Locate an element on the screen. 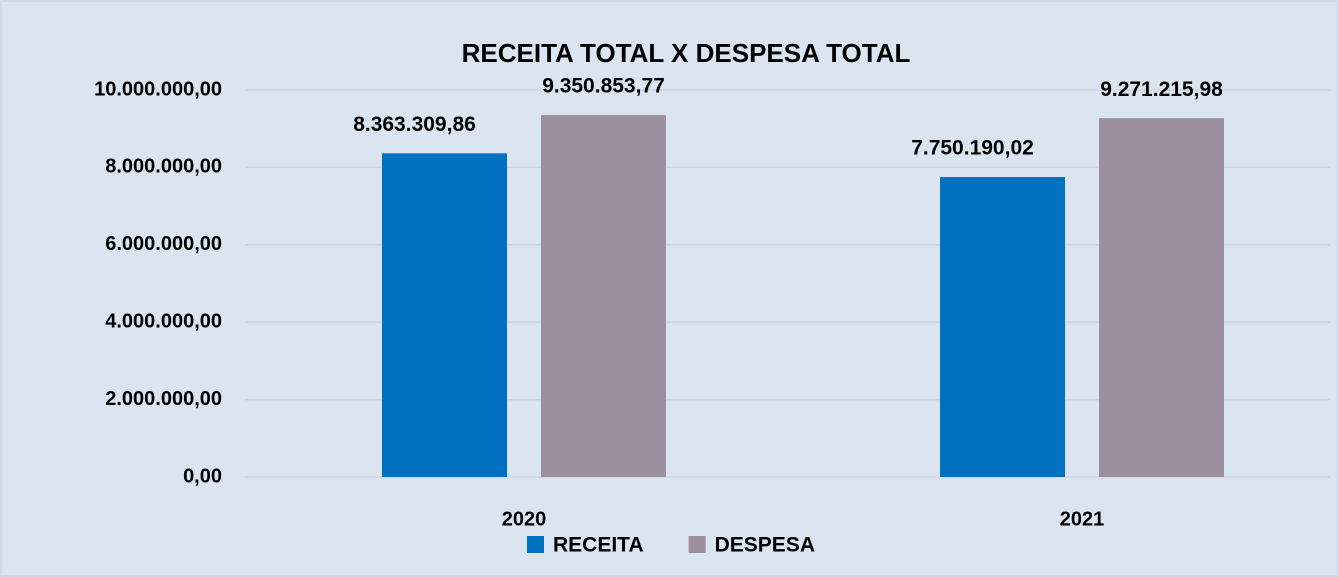 This screenshot has height=577, width=1339. y-tick-label: 0,00 is located at coordinates (202, 476).